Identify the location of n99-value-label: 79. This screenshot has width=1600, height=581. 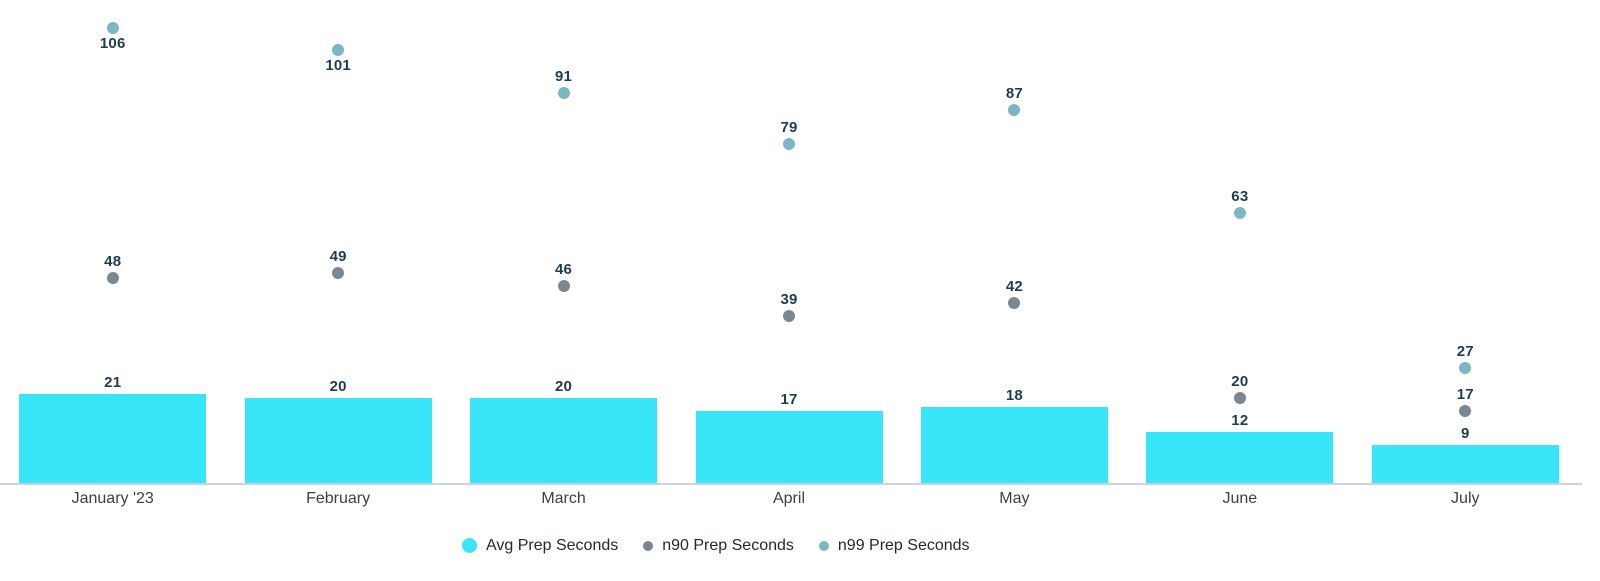
(789, 128).